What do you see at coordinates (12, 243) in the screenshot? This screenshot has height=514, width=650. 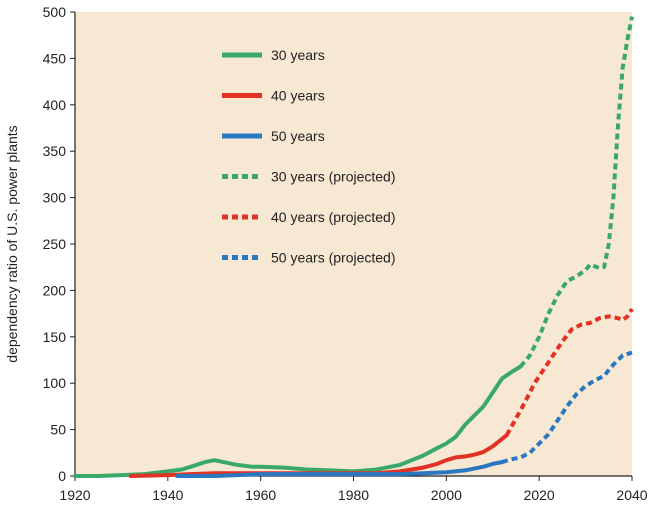 I see `y-axis-title: dependency ratio of U.S. power plants` at bounding box center [12, 243].